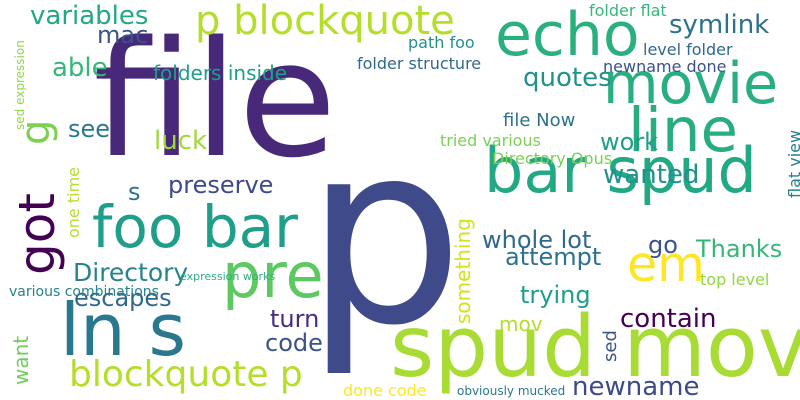 The image size is (800, 400). I want to click on word-blockquote-p: blockquote p, so click(186, 374).